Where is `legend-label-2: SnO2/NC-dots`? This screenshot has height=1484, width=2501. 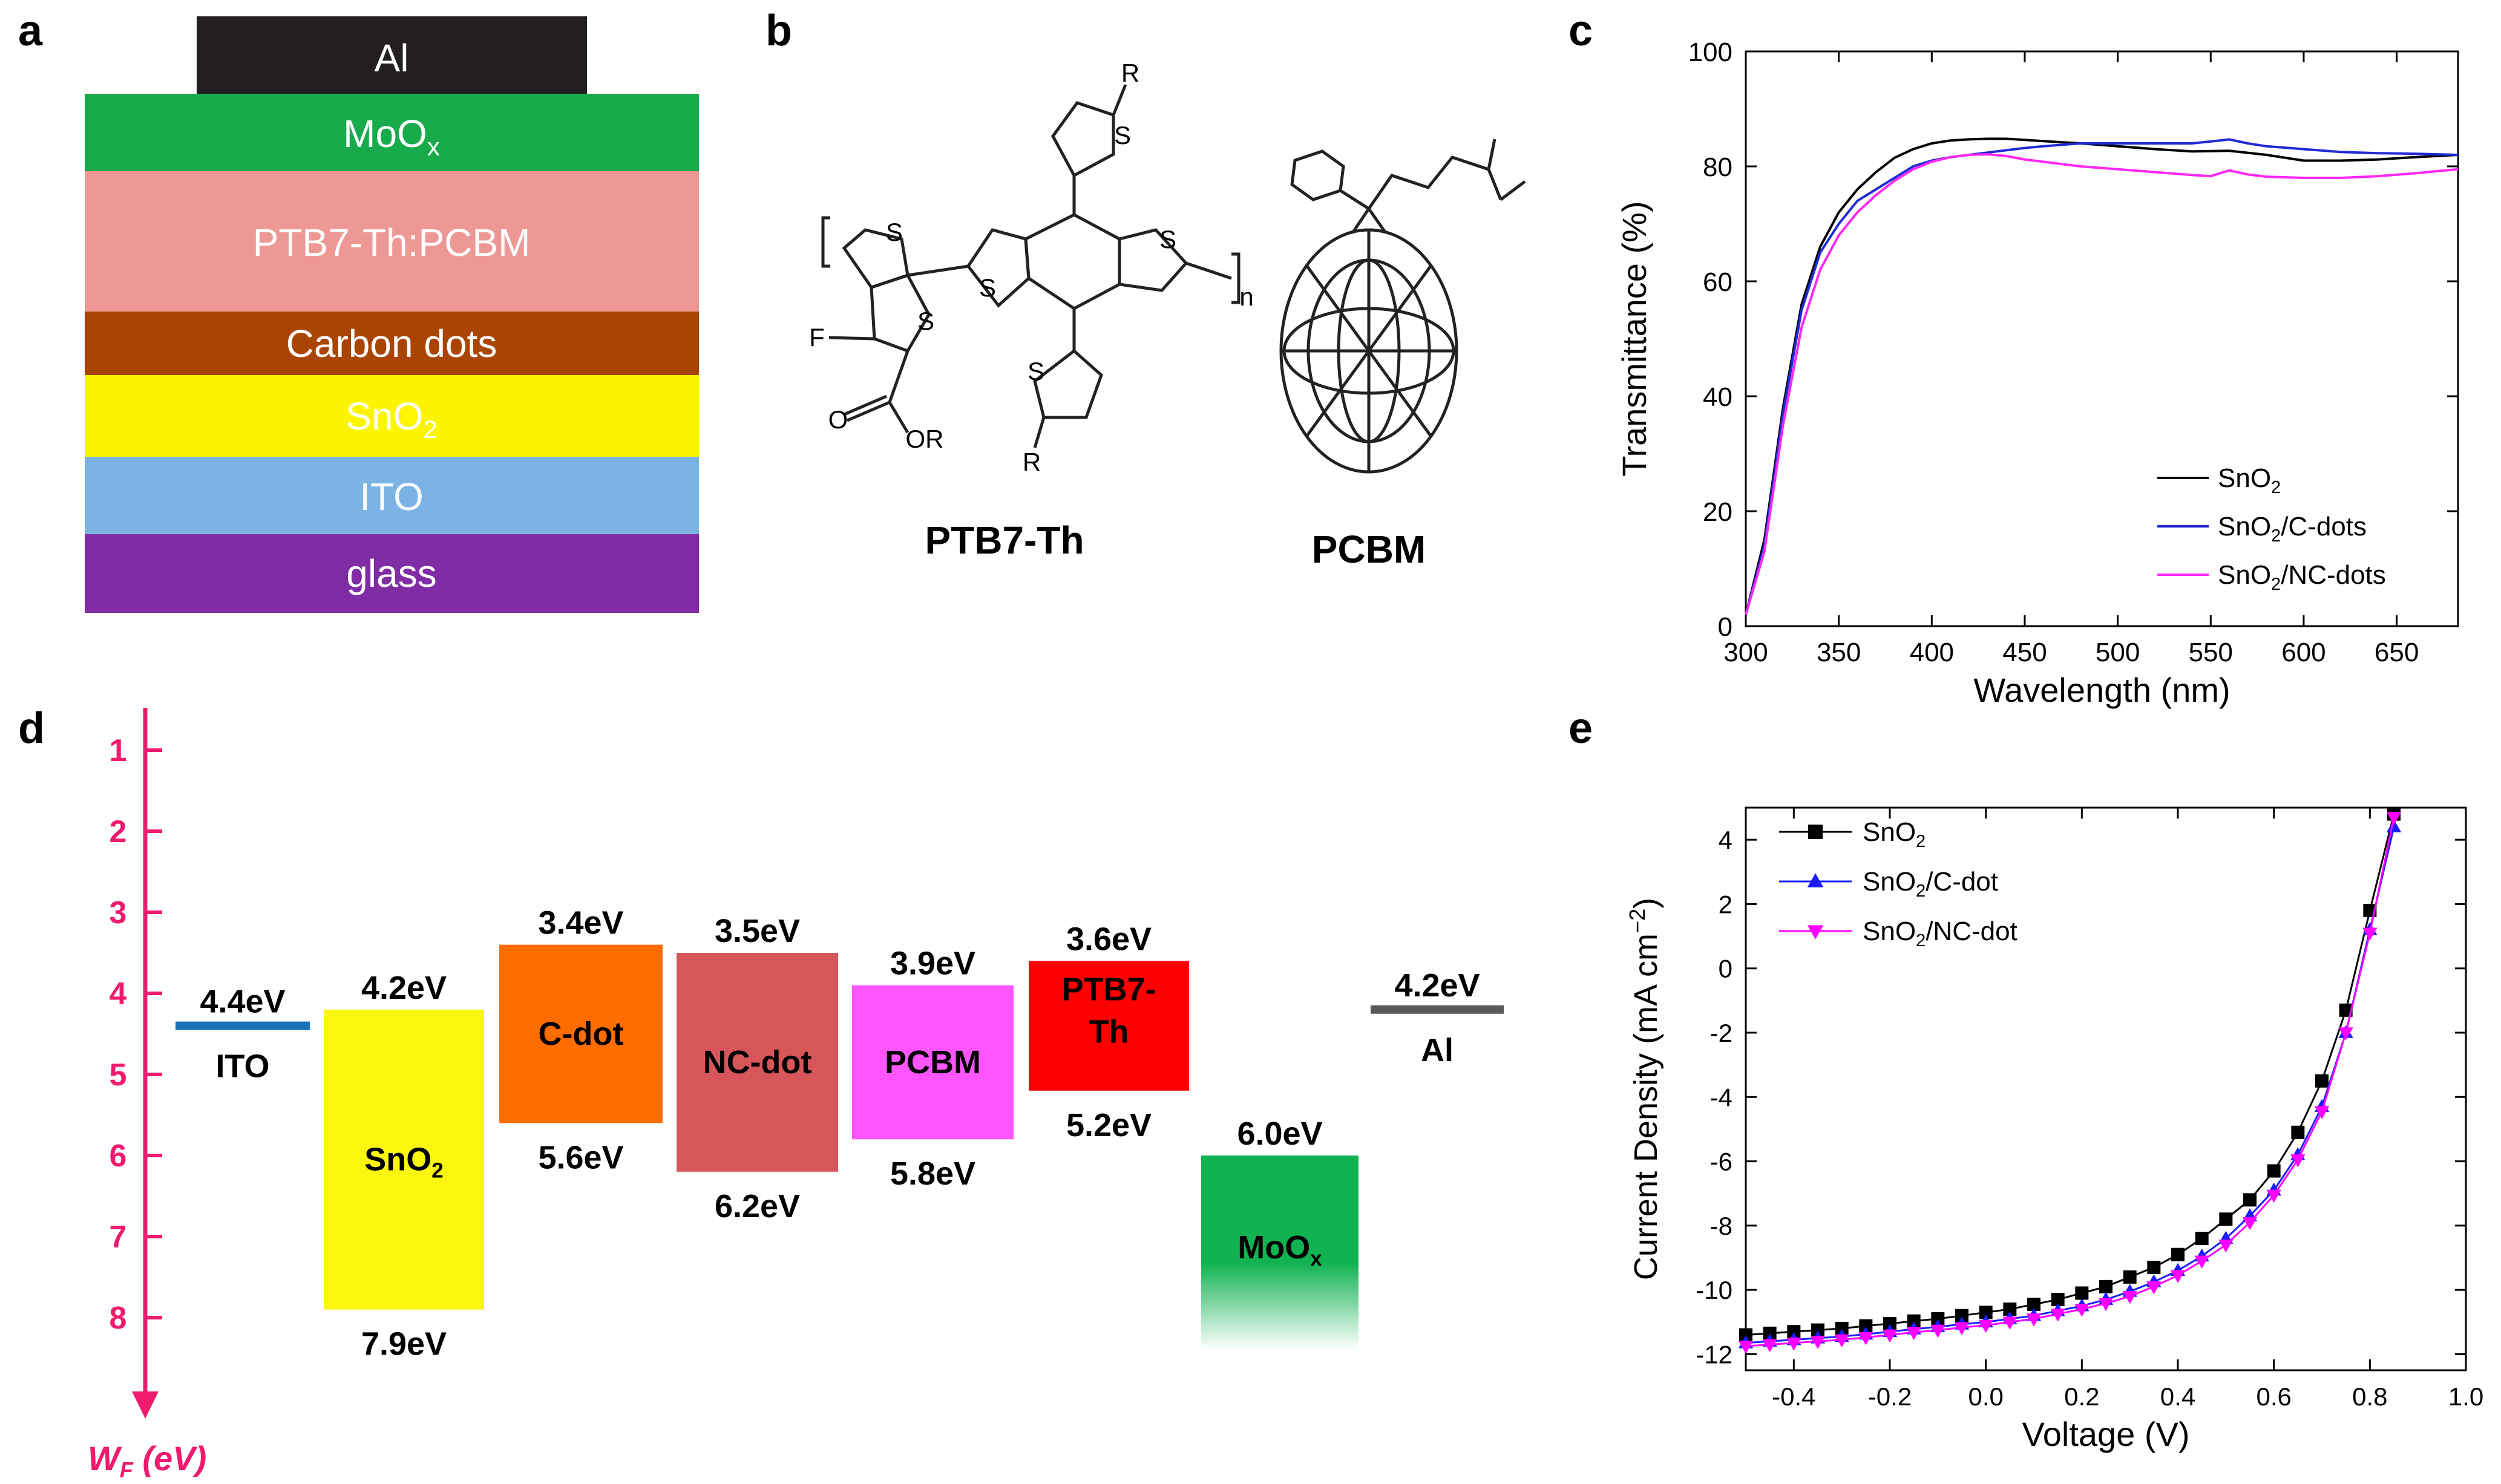
legend-label-2: SnO2/NC-dots is located at coordinates (2302, 577).